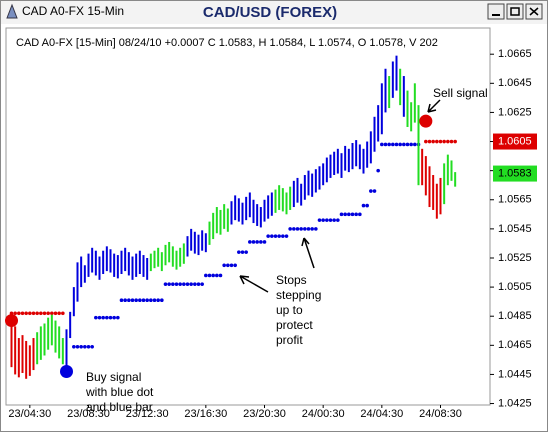 Image resolution: width=548 pixels, height=437 pixels. Describe the element at coordinates (270, 12) in the screenshot. I see `chart-title: CAD/USD (FOREX)` at that location.